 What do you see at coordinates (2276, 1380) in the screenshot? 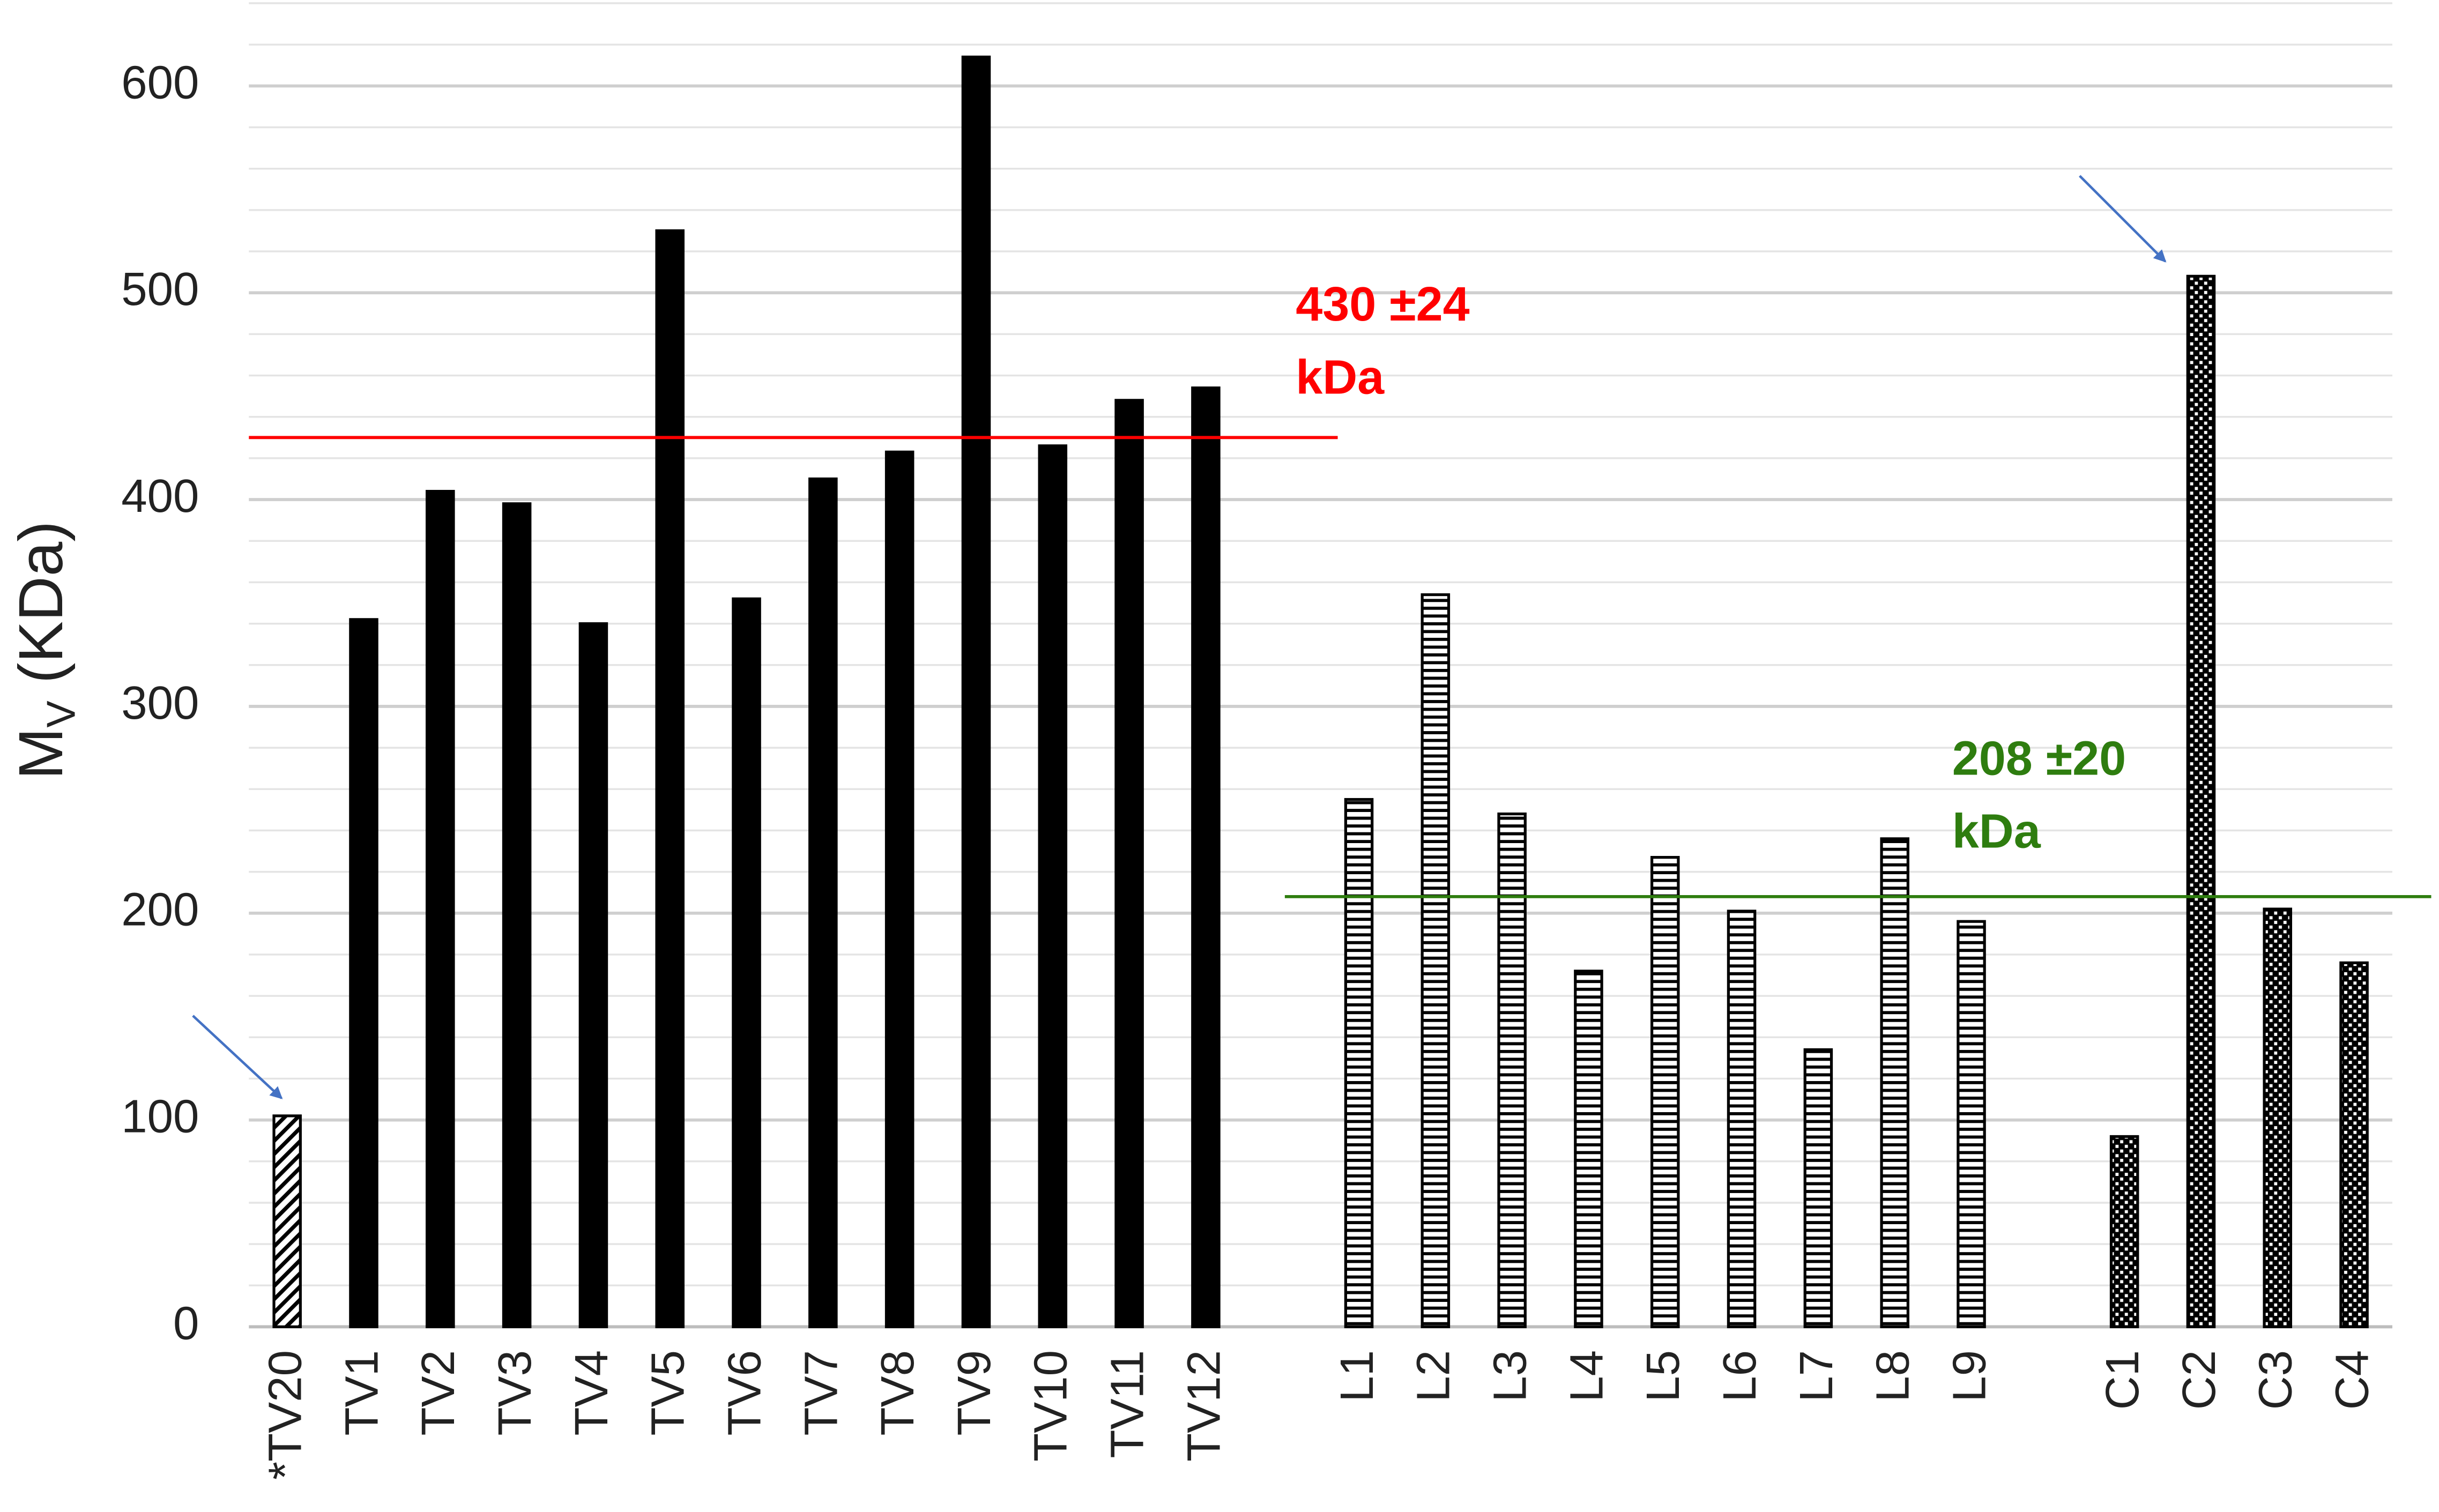
I see `x-tick-label: C3` at bounding box center [2276, 1380].